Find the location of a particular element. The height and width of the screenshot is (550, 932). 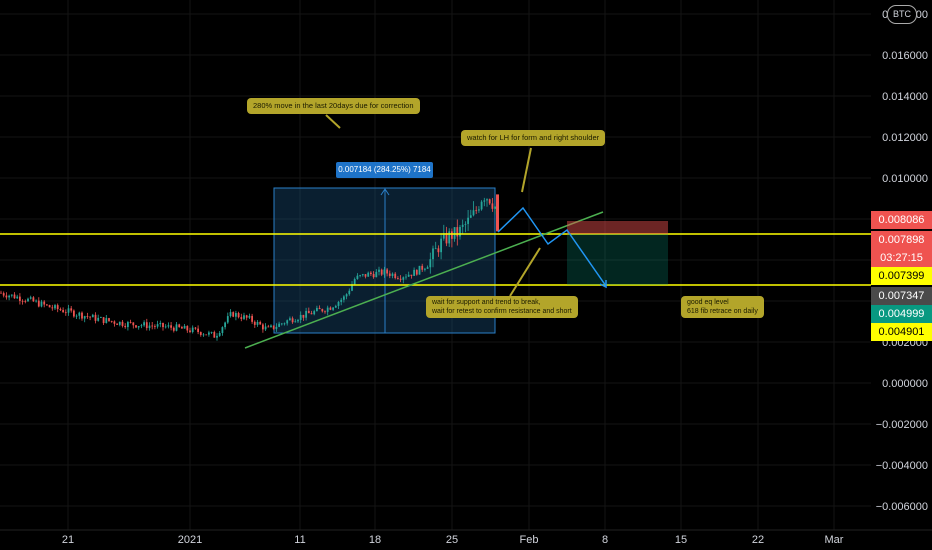

x-tick-label: Feb is located at coordinates (529, 540).